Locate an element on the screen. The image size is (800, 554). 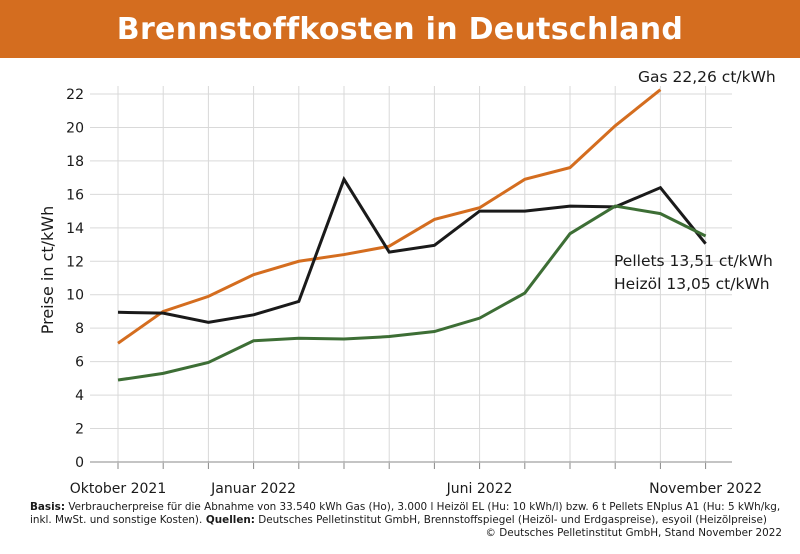
y-tick-label: 18 is located at coordinates (75, 162).